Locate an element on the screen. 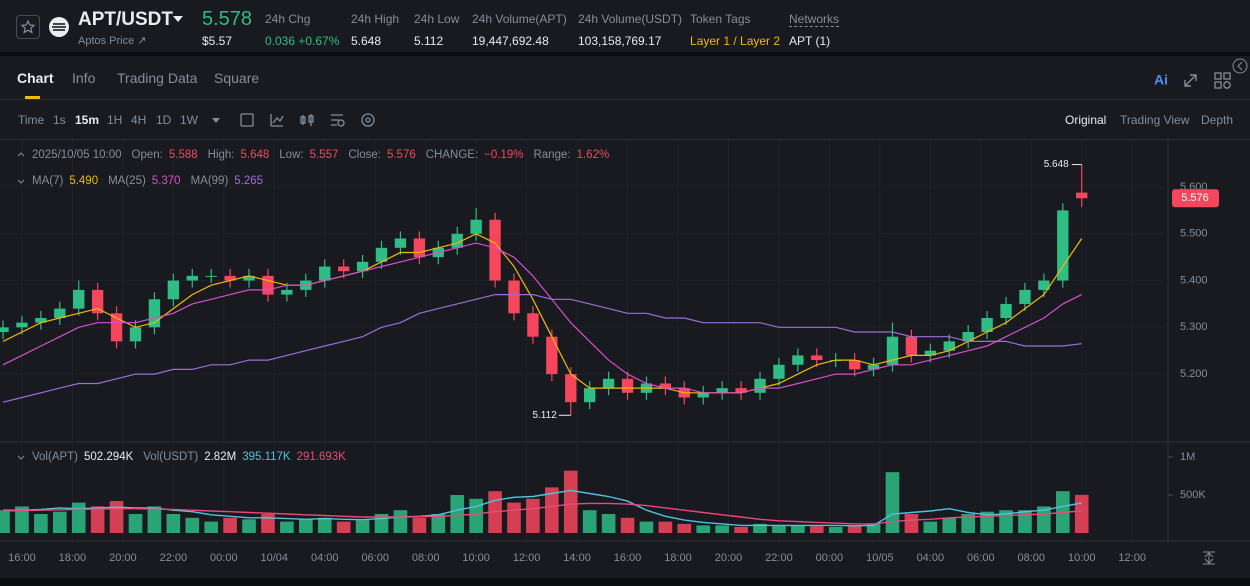  interval: 4H is located at coordinates (139, 120).